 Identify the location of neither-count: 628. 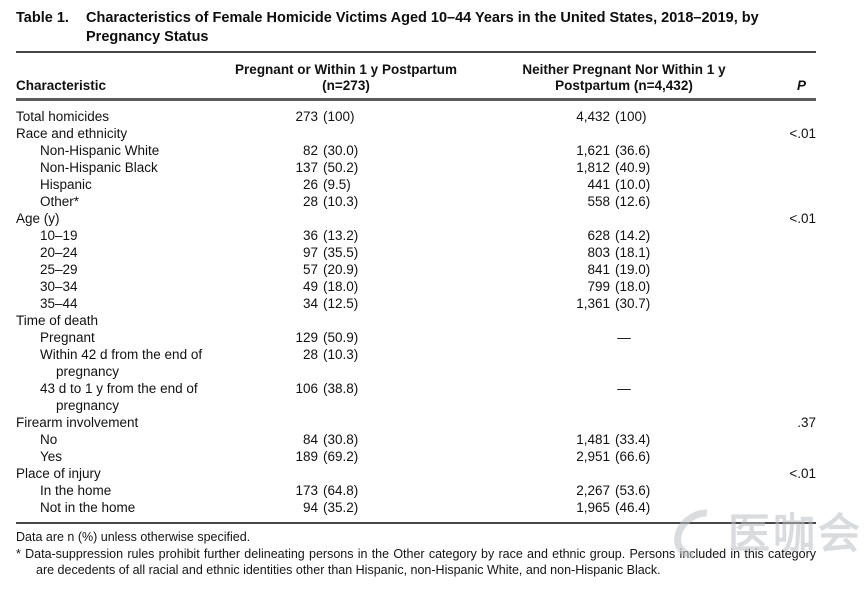
(598, 235).